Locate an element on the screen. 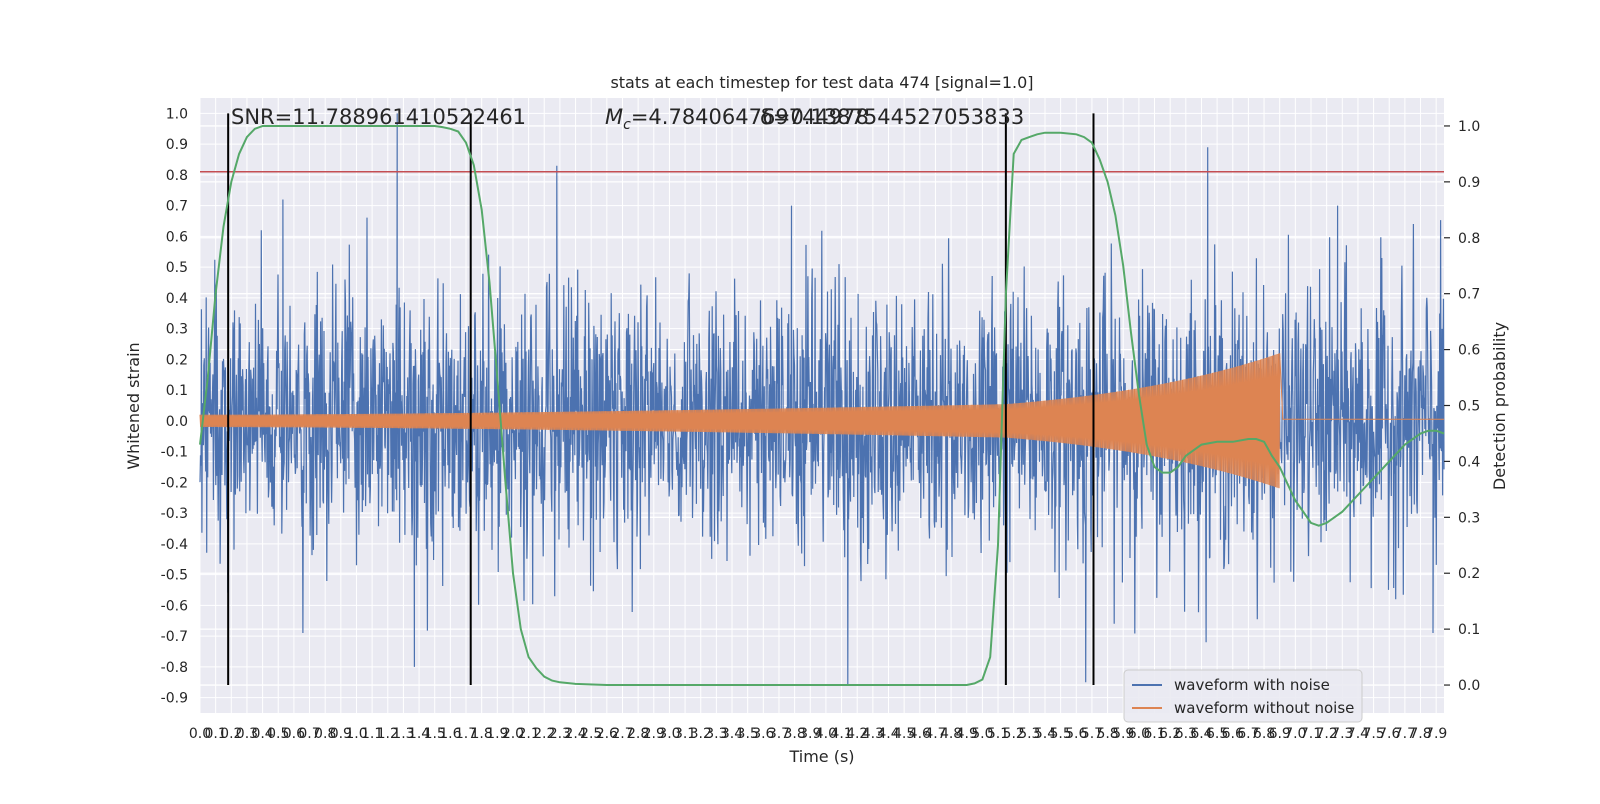 Image resolution: width=1600 pixels, height=804 pixels. x-tick-label-54: 5.4 is located at coordinates (1045, 734).